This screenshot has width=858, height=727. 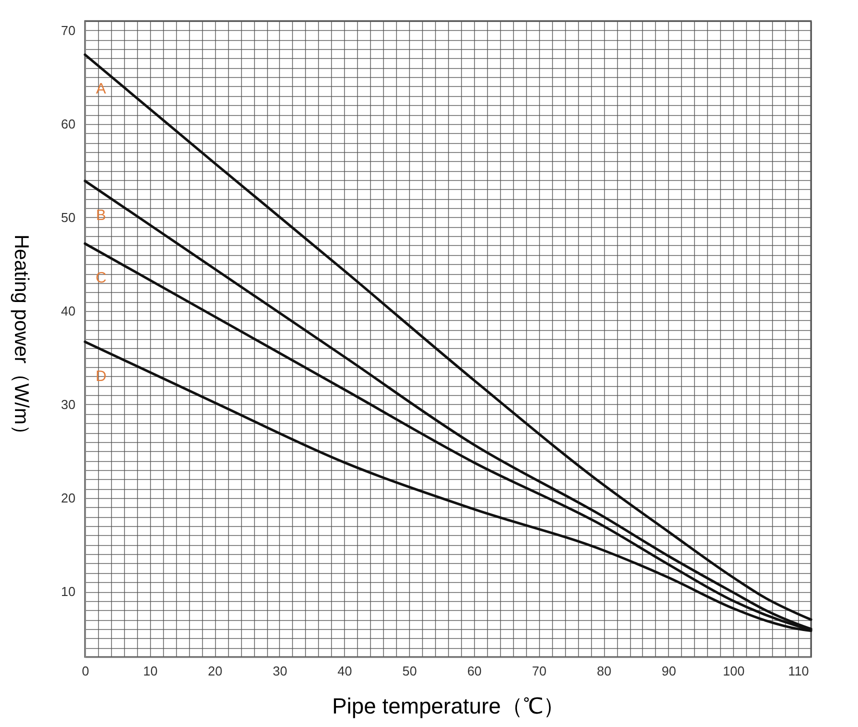 I want to click on y-tick-label: 40, so click(x=68, y=310).